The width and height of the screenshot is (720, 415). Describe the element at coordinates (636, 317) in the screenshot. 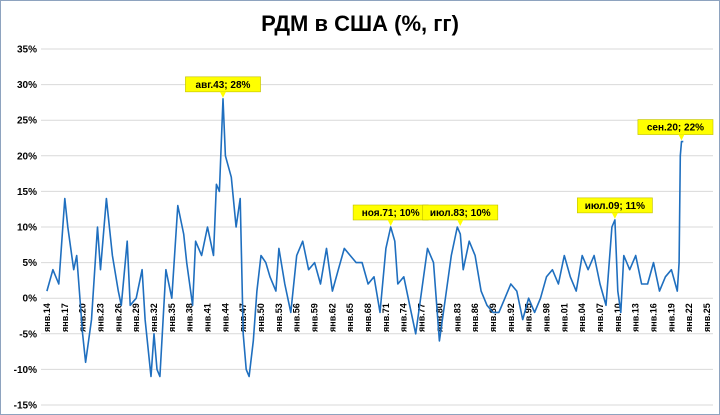

I see `x-tick-label: янв.13` at that location.